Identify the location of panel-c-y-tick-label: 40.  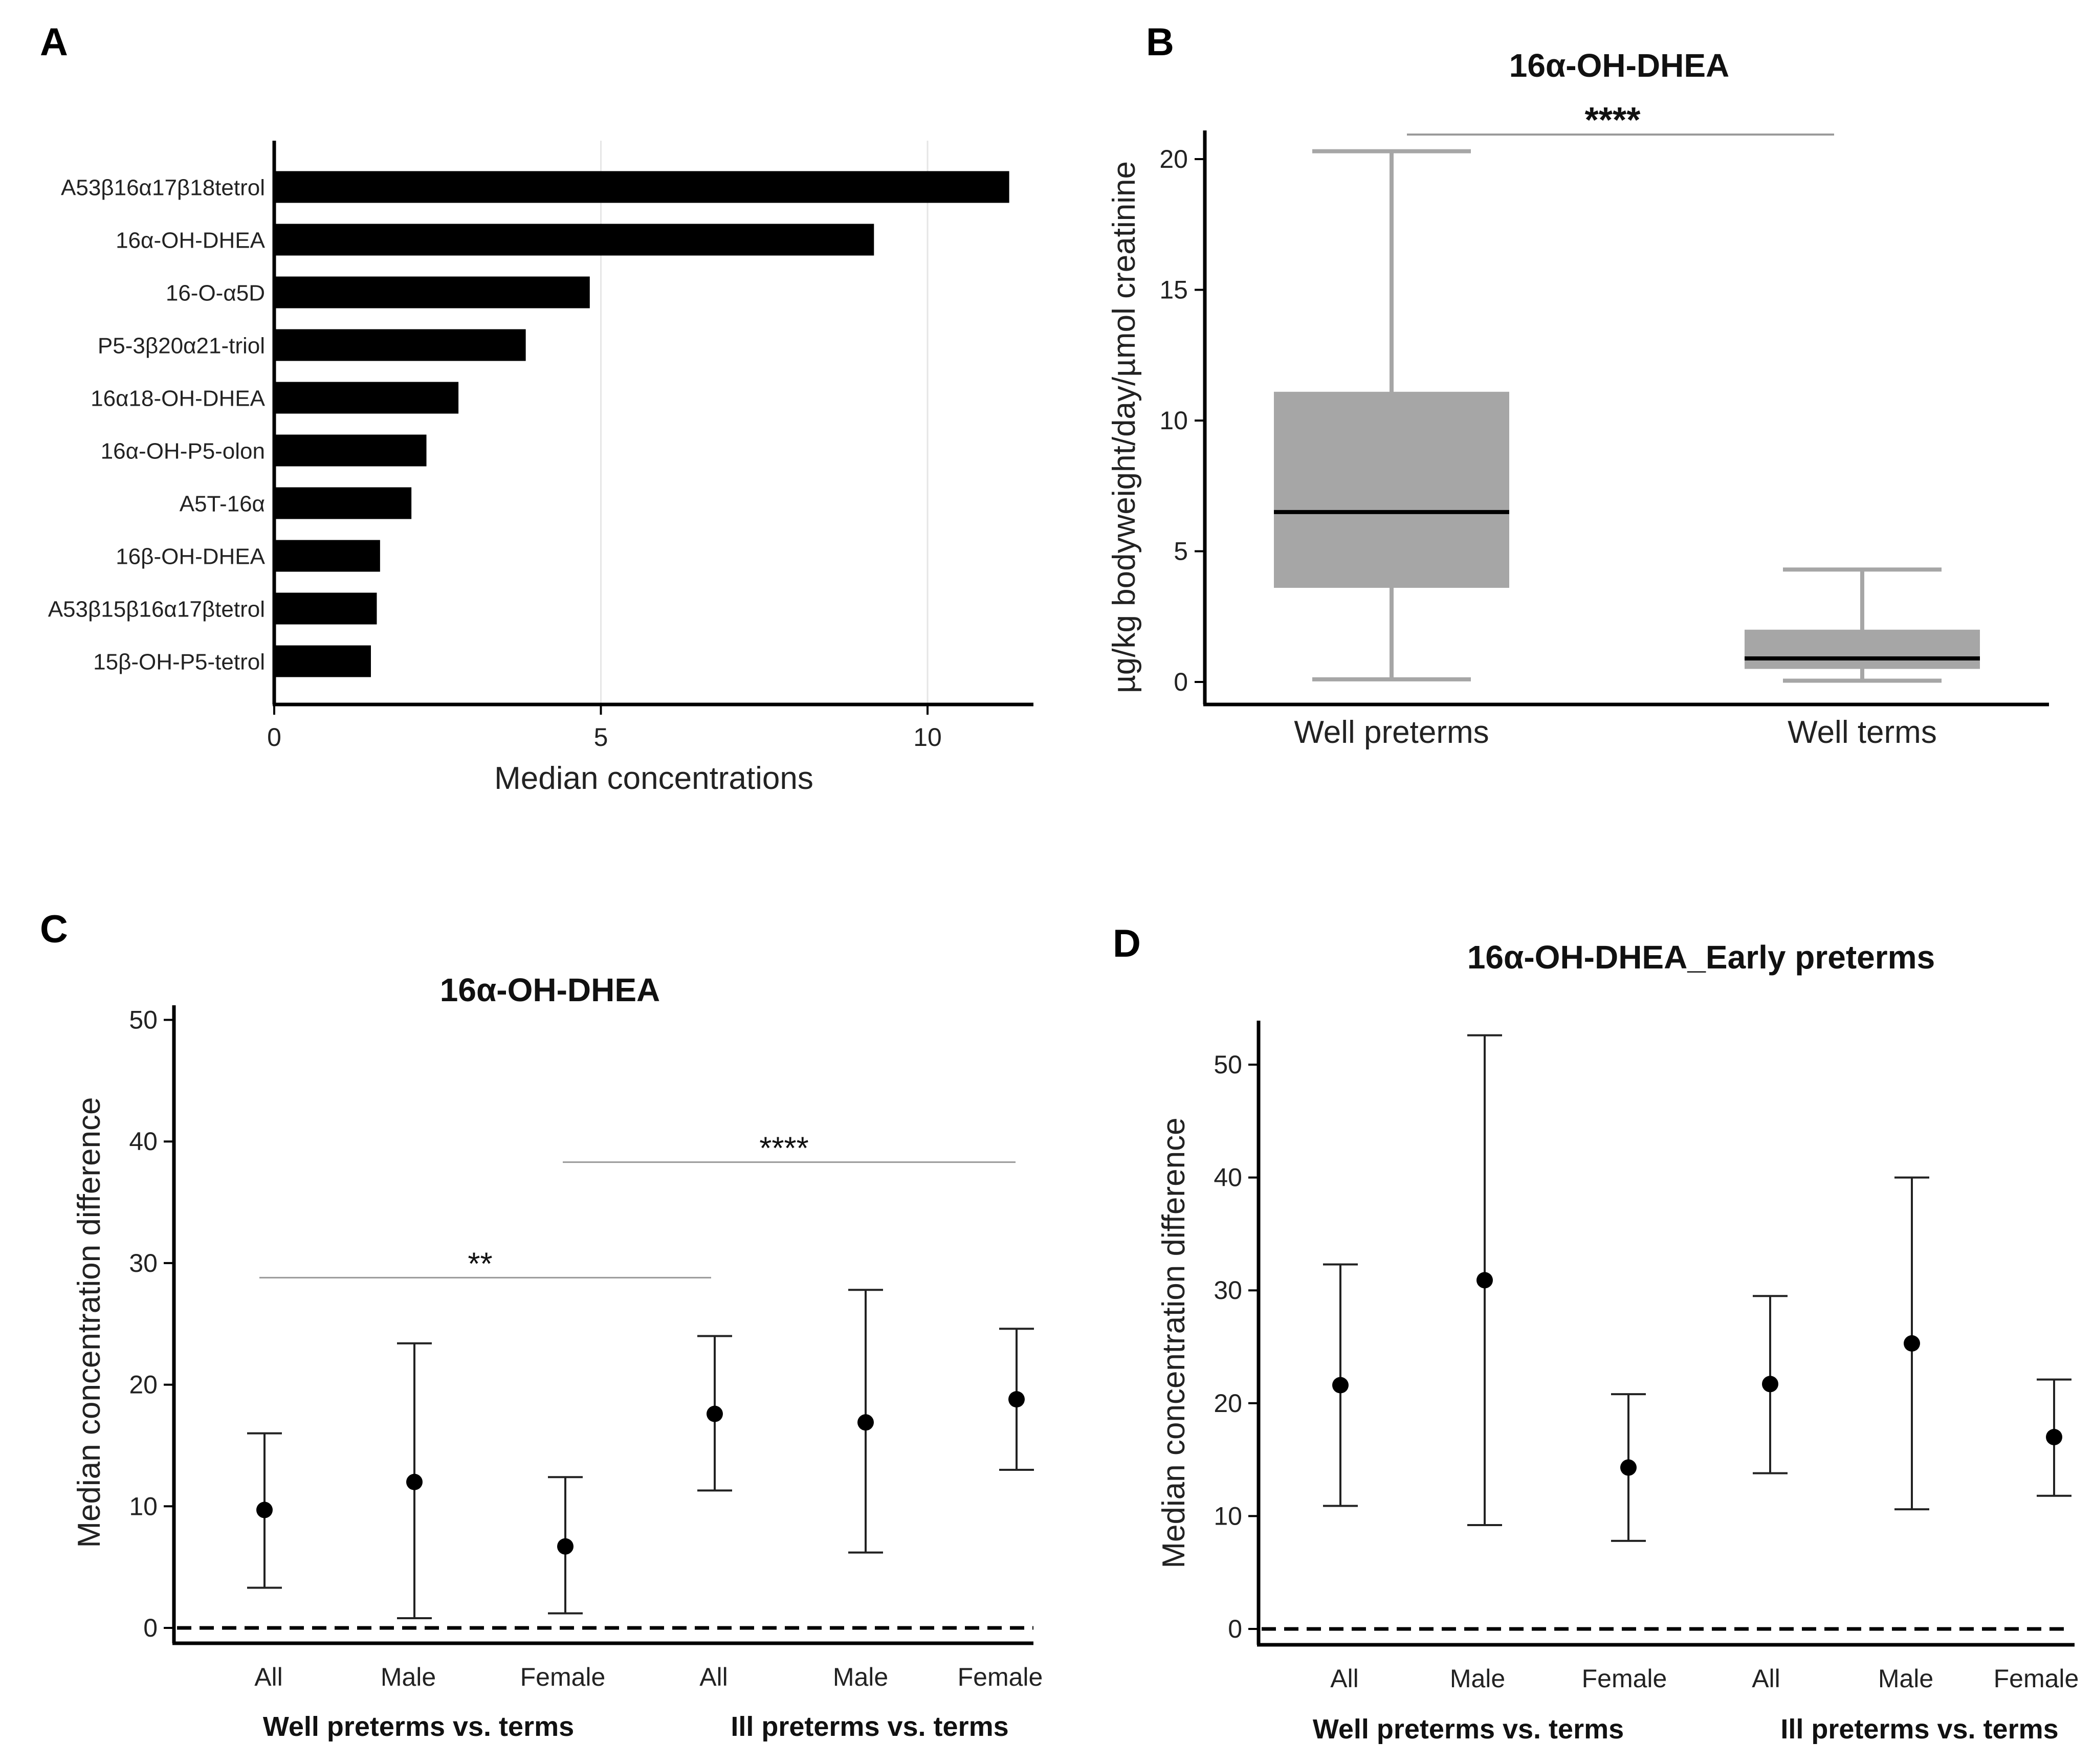
(143, 1141).